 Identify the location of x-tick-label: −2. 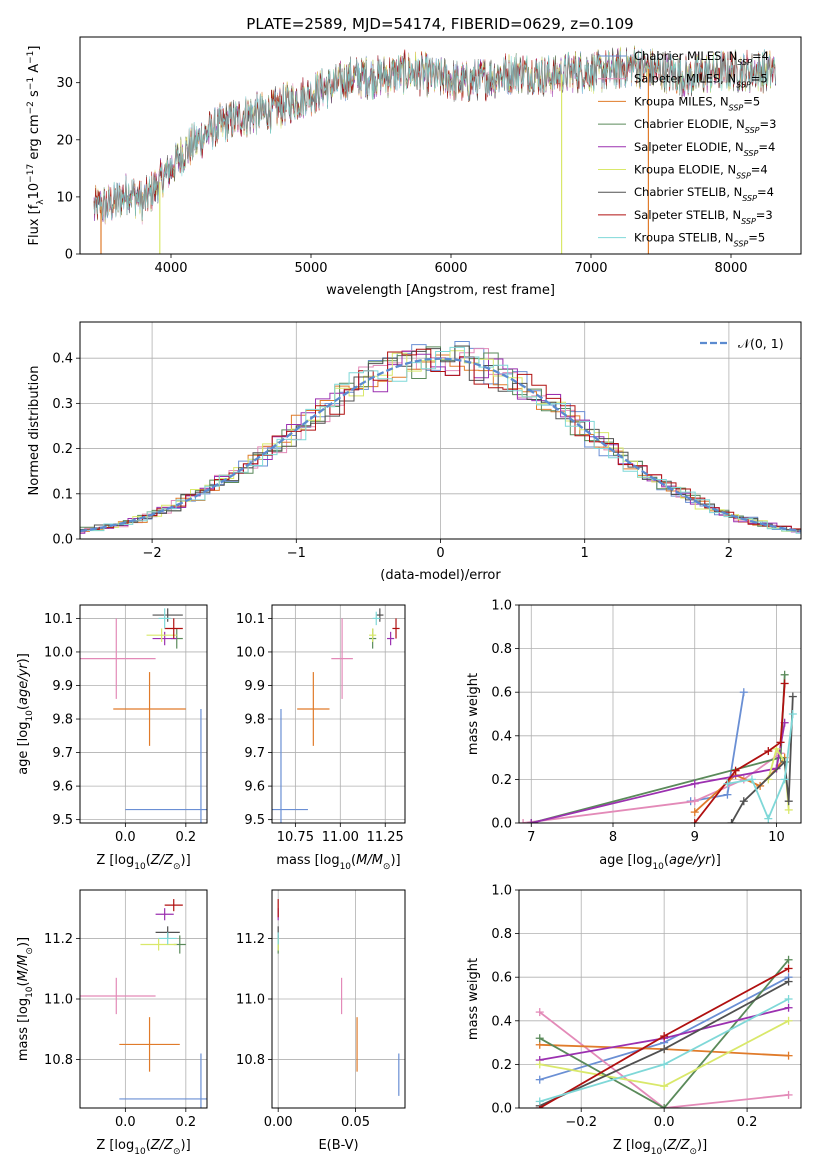
(152, 553).